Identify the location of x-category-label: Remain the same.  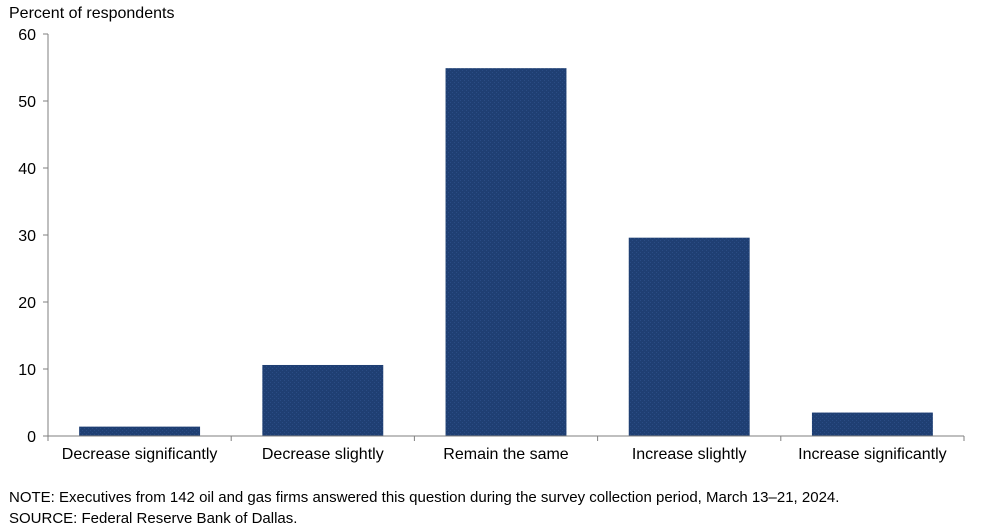
(505, 454).